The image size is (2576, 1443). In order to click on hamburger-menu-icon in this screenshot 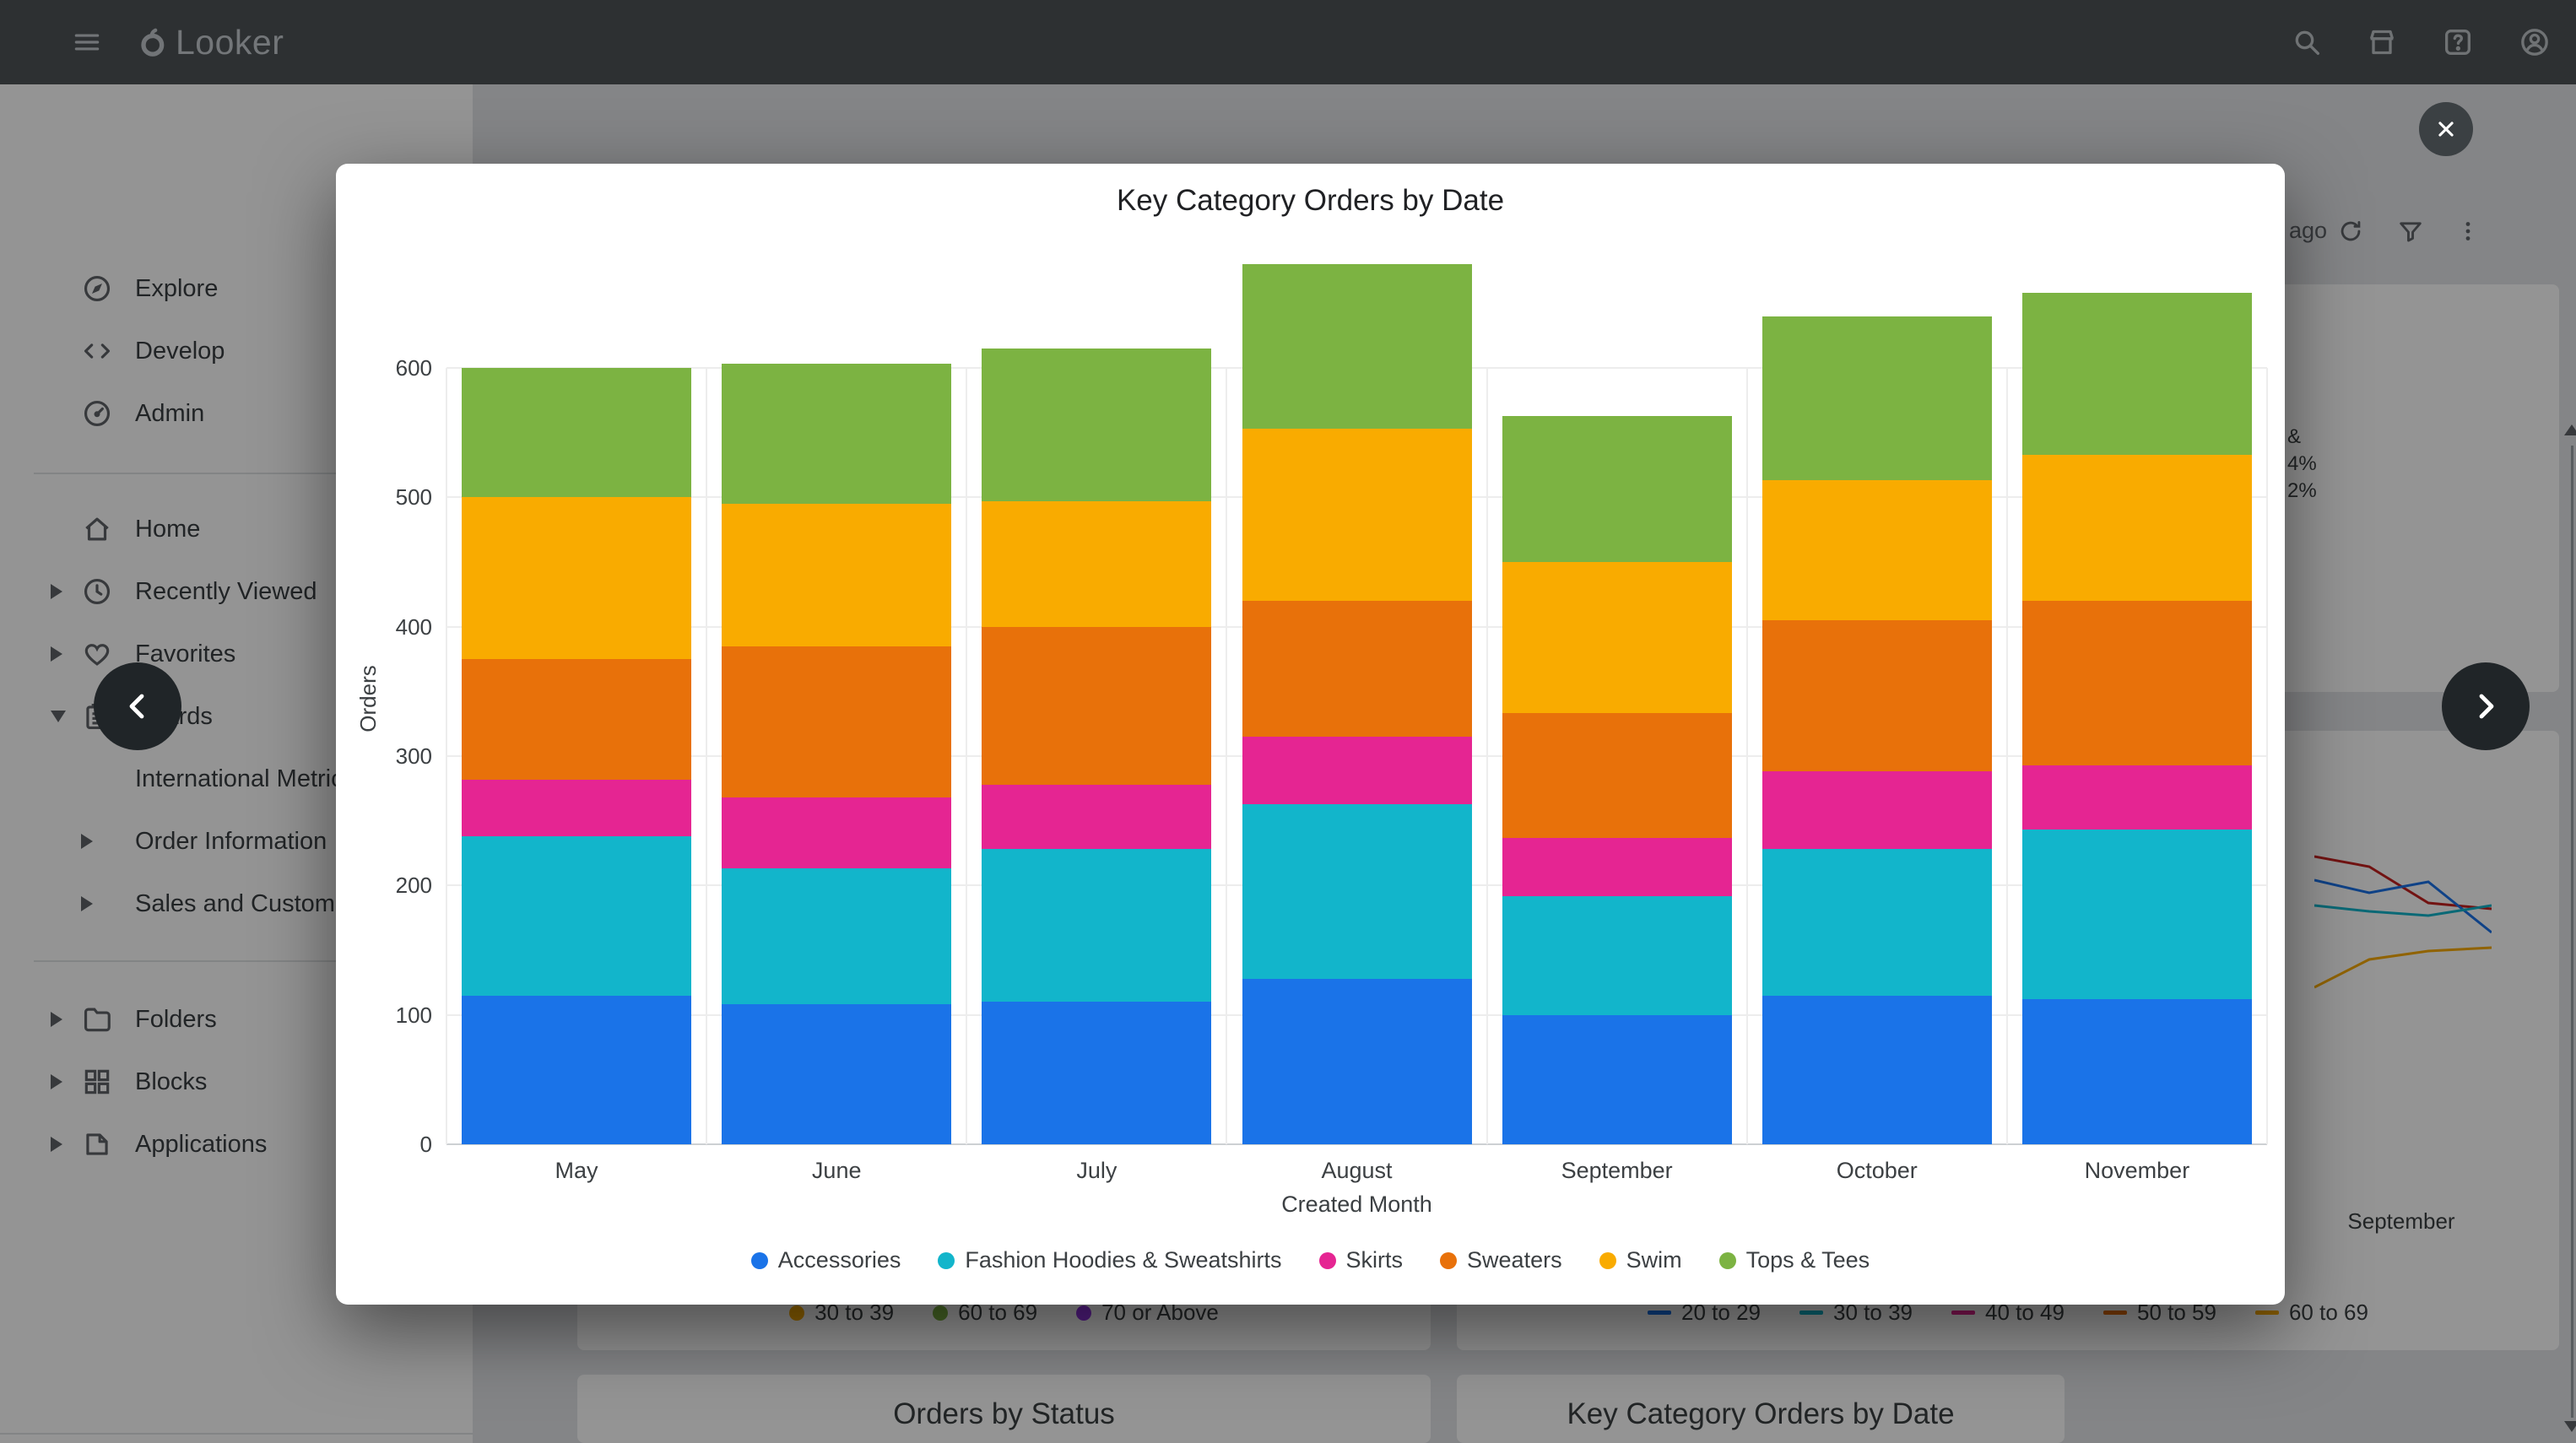, I will do `click(87, 42)`.